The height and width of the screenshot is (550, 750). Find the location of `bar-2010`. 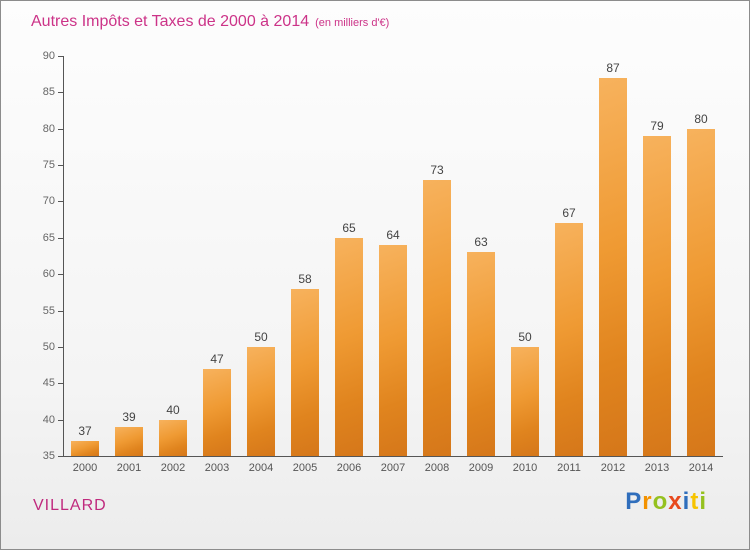

bar-2010 is located at coordinates (525, 401).